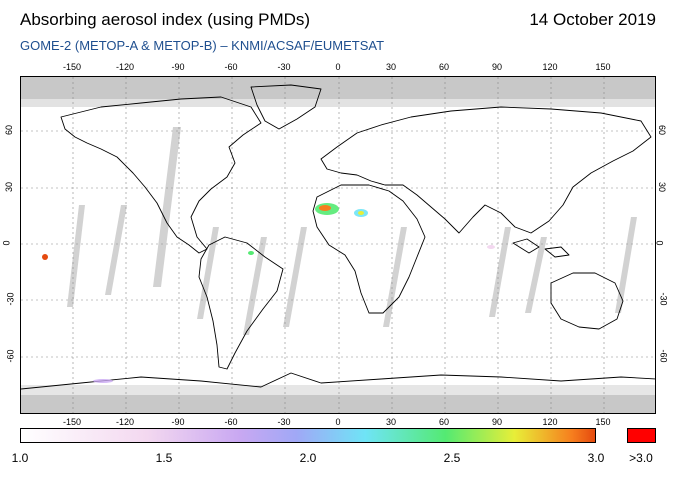 The height and width of the screenshot is (480, 676). What do you see at coordinates (178, 67) in the screenshot?
I see `top-lon-tick: -90` at bounding box center [178, 67].